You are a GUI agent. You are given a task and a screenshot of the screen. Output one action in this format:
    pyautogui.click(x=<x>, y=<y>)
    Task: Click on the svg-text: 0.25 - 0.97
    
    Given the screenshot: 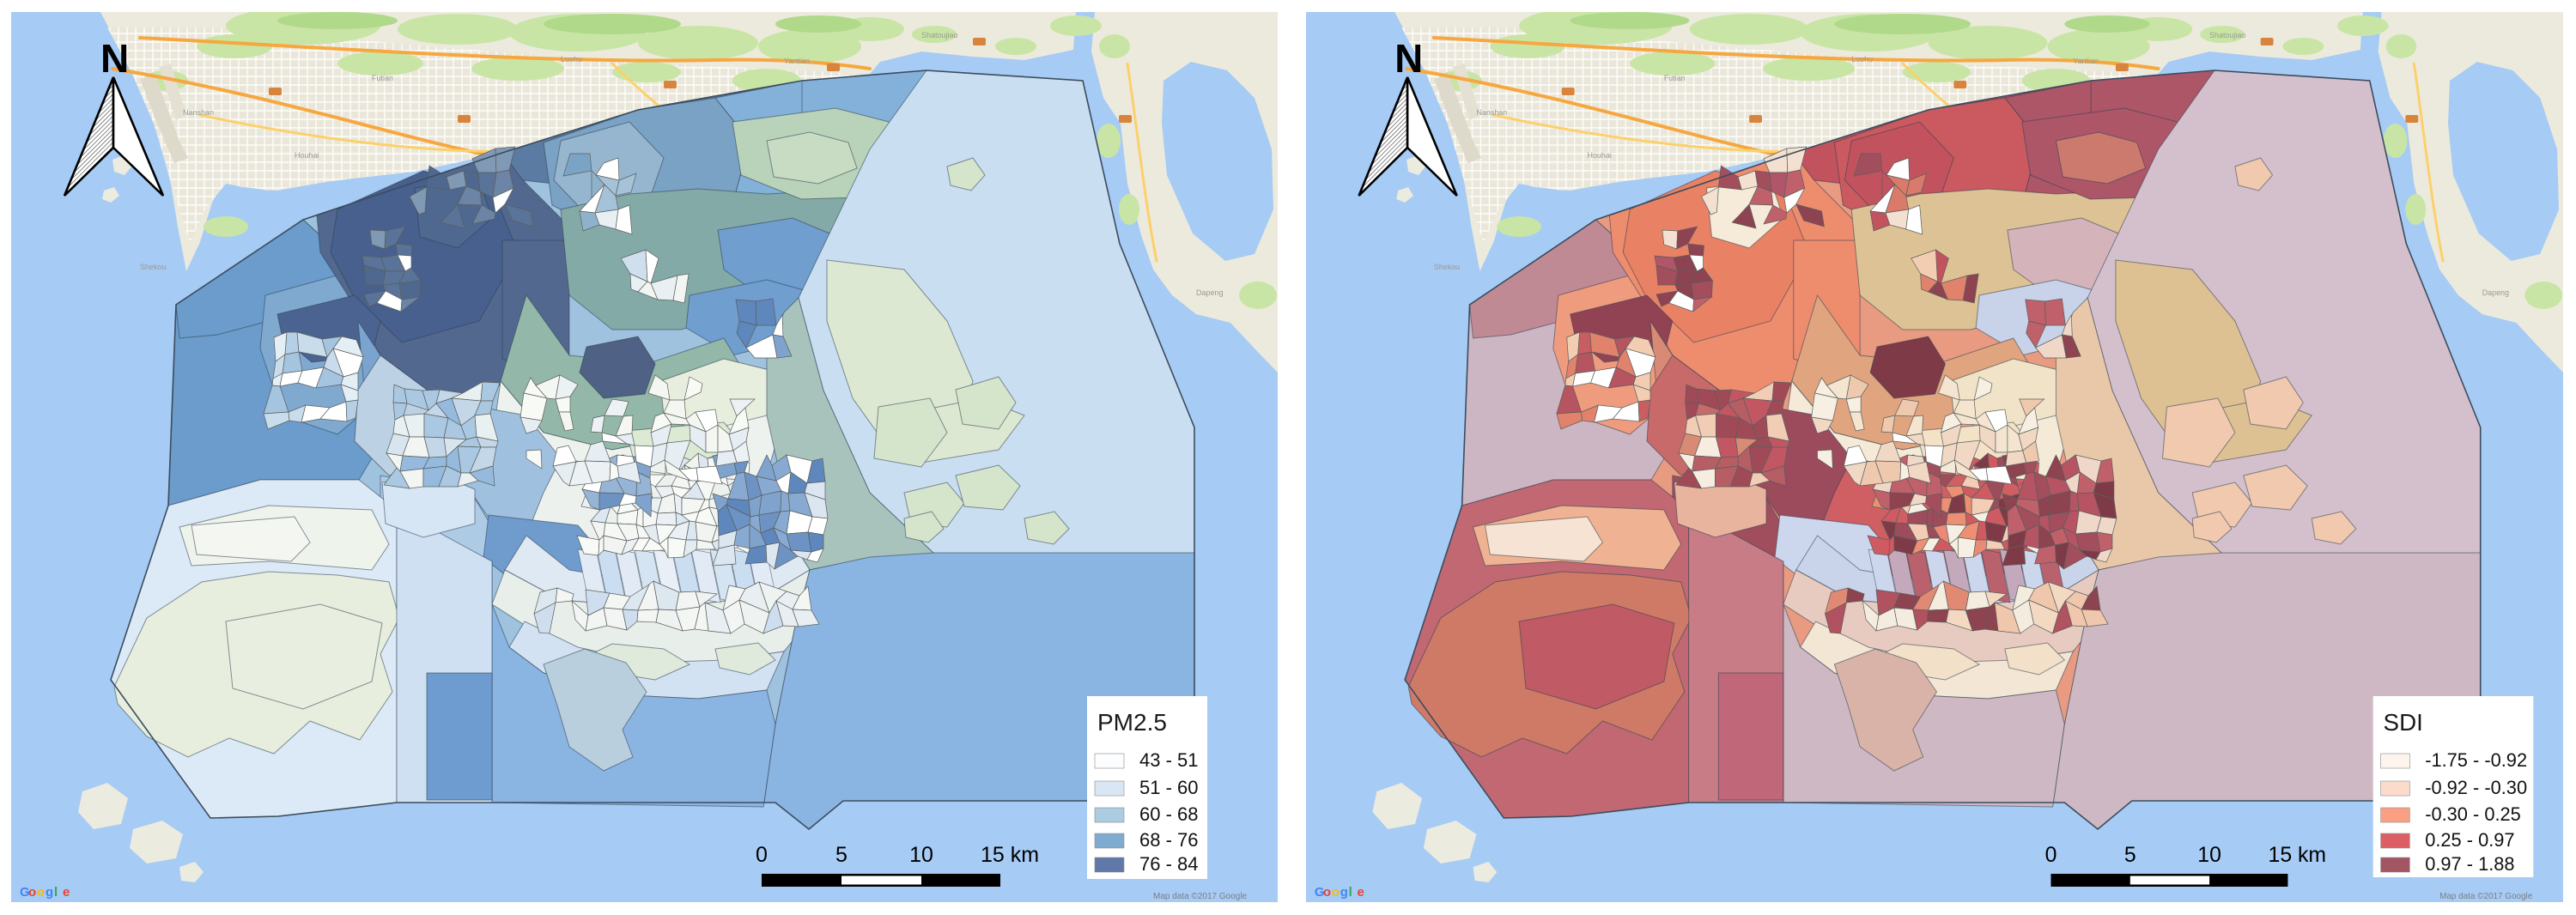 What is the action you would take?
    pyautogui.click(x=2470, y=840)
    